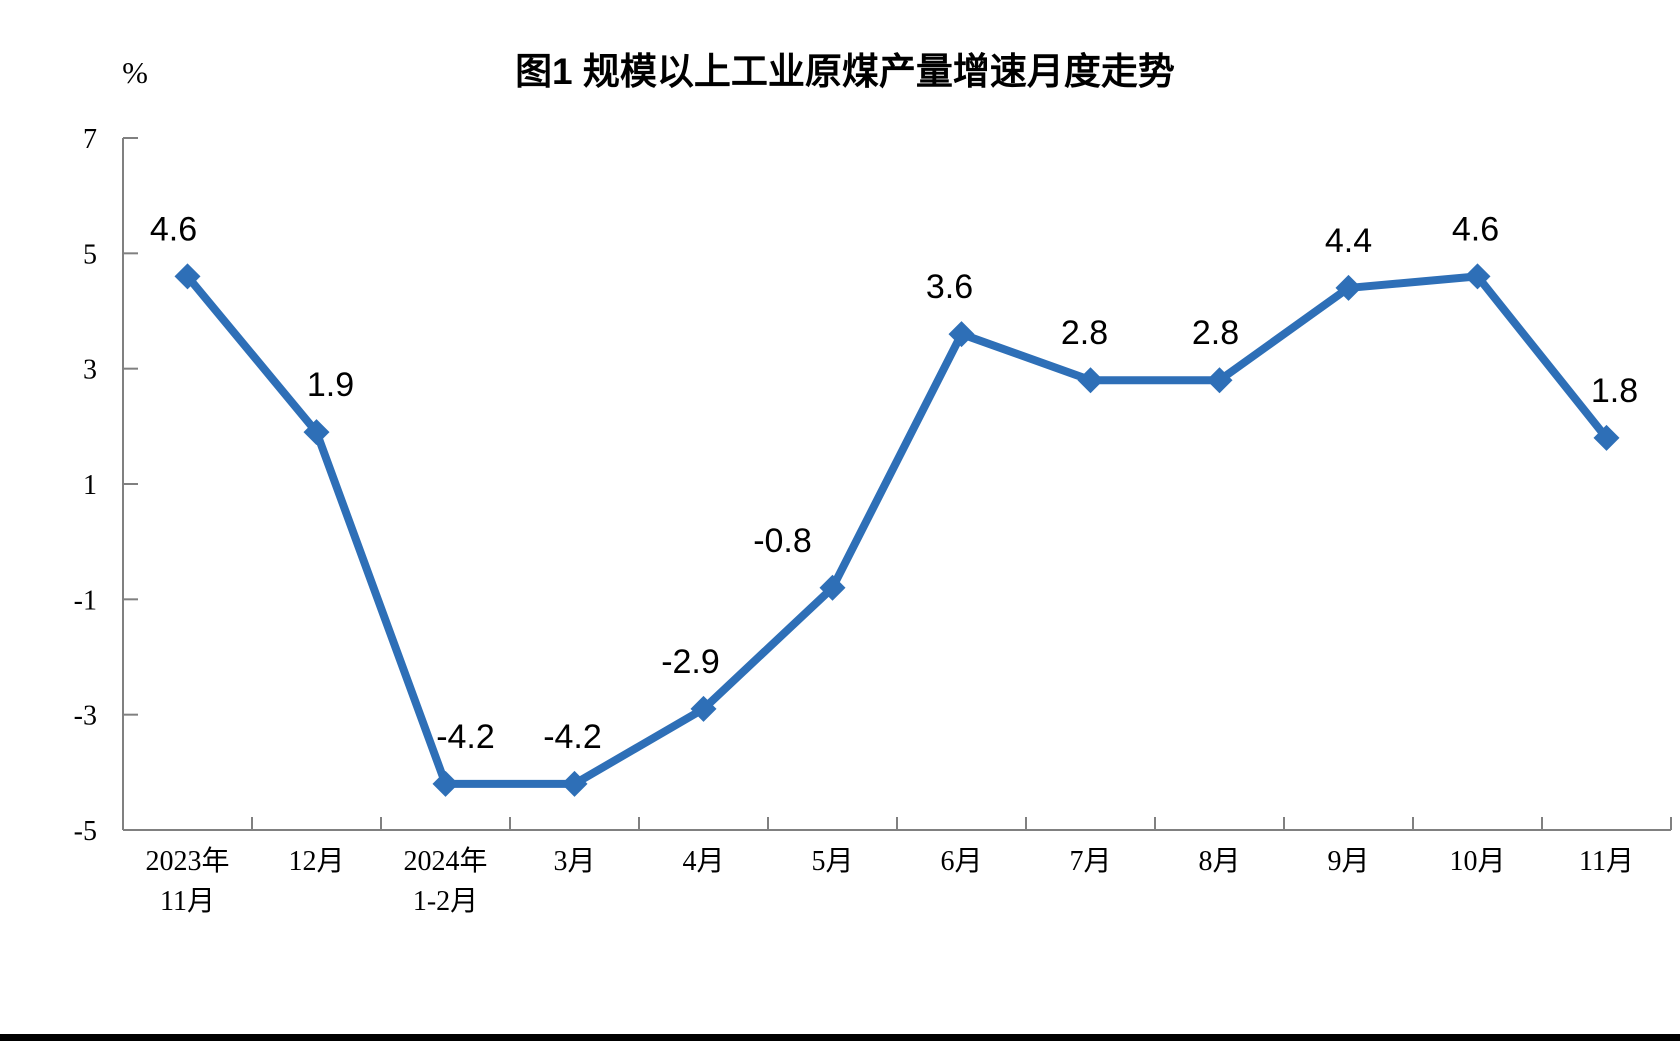  I want to click on y-tick-label: -5, so click(85, 831).